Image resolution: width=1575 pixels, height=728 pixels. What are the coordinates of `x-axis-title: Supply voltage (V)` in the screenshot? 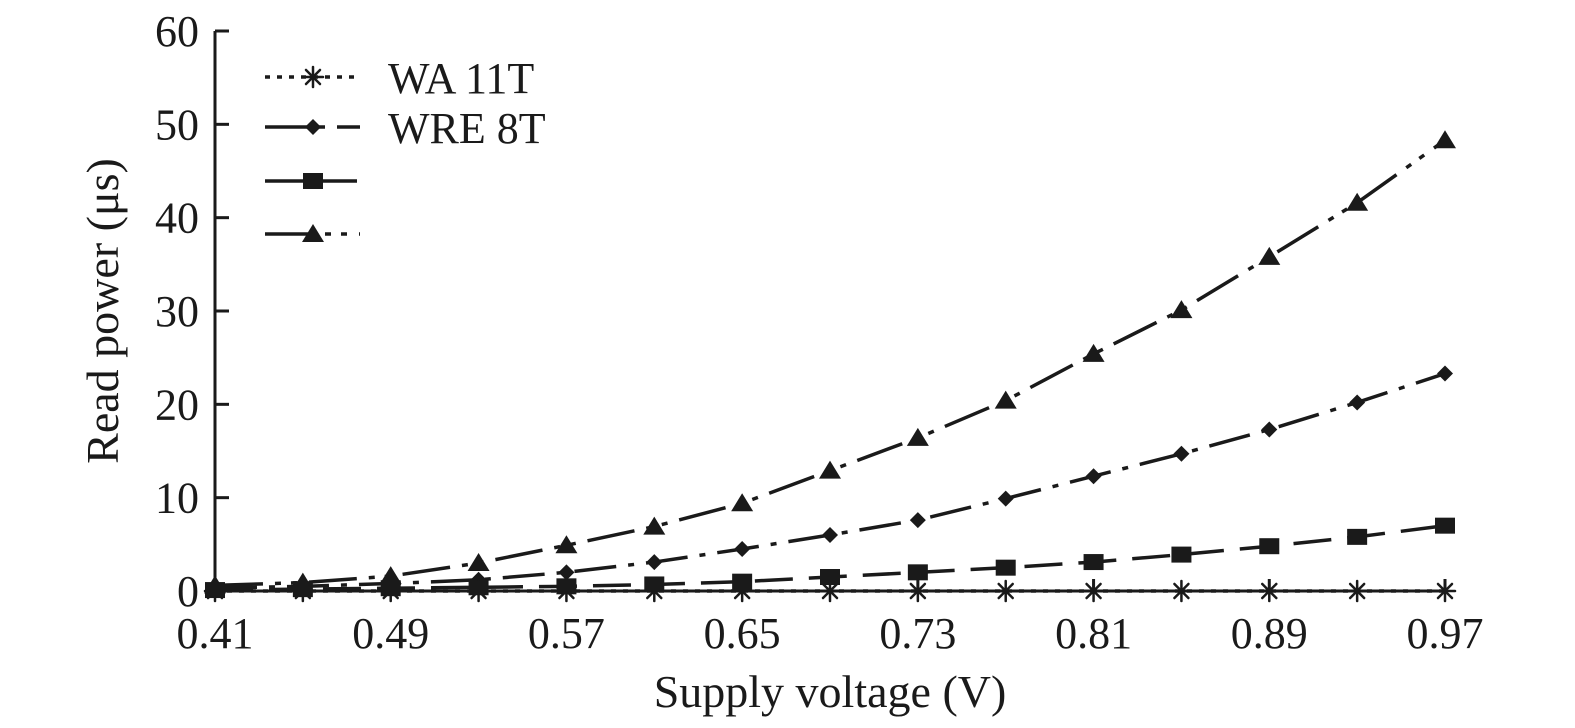 It's located at (830, 691).